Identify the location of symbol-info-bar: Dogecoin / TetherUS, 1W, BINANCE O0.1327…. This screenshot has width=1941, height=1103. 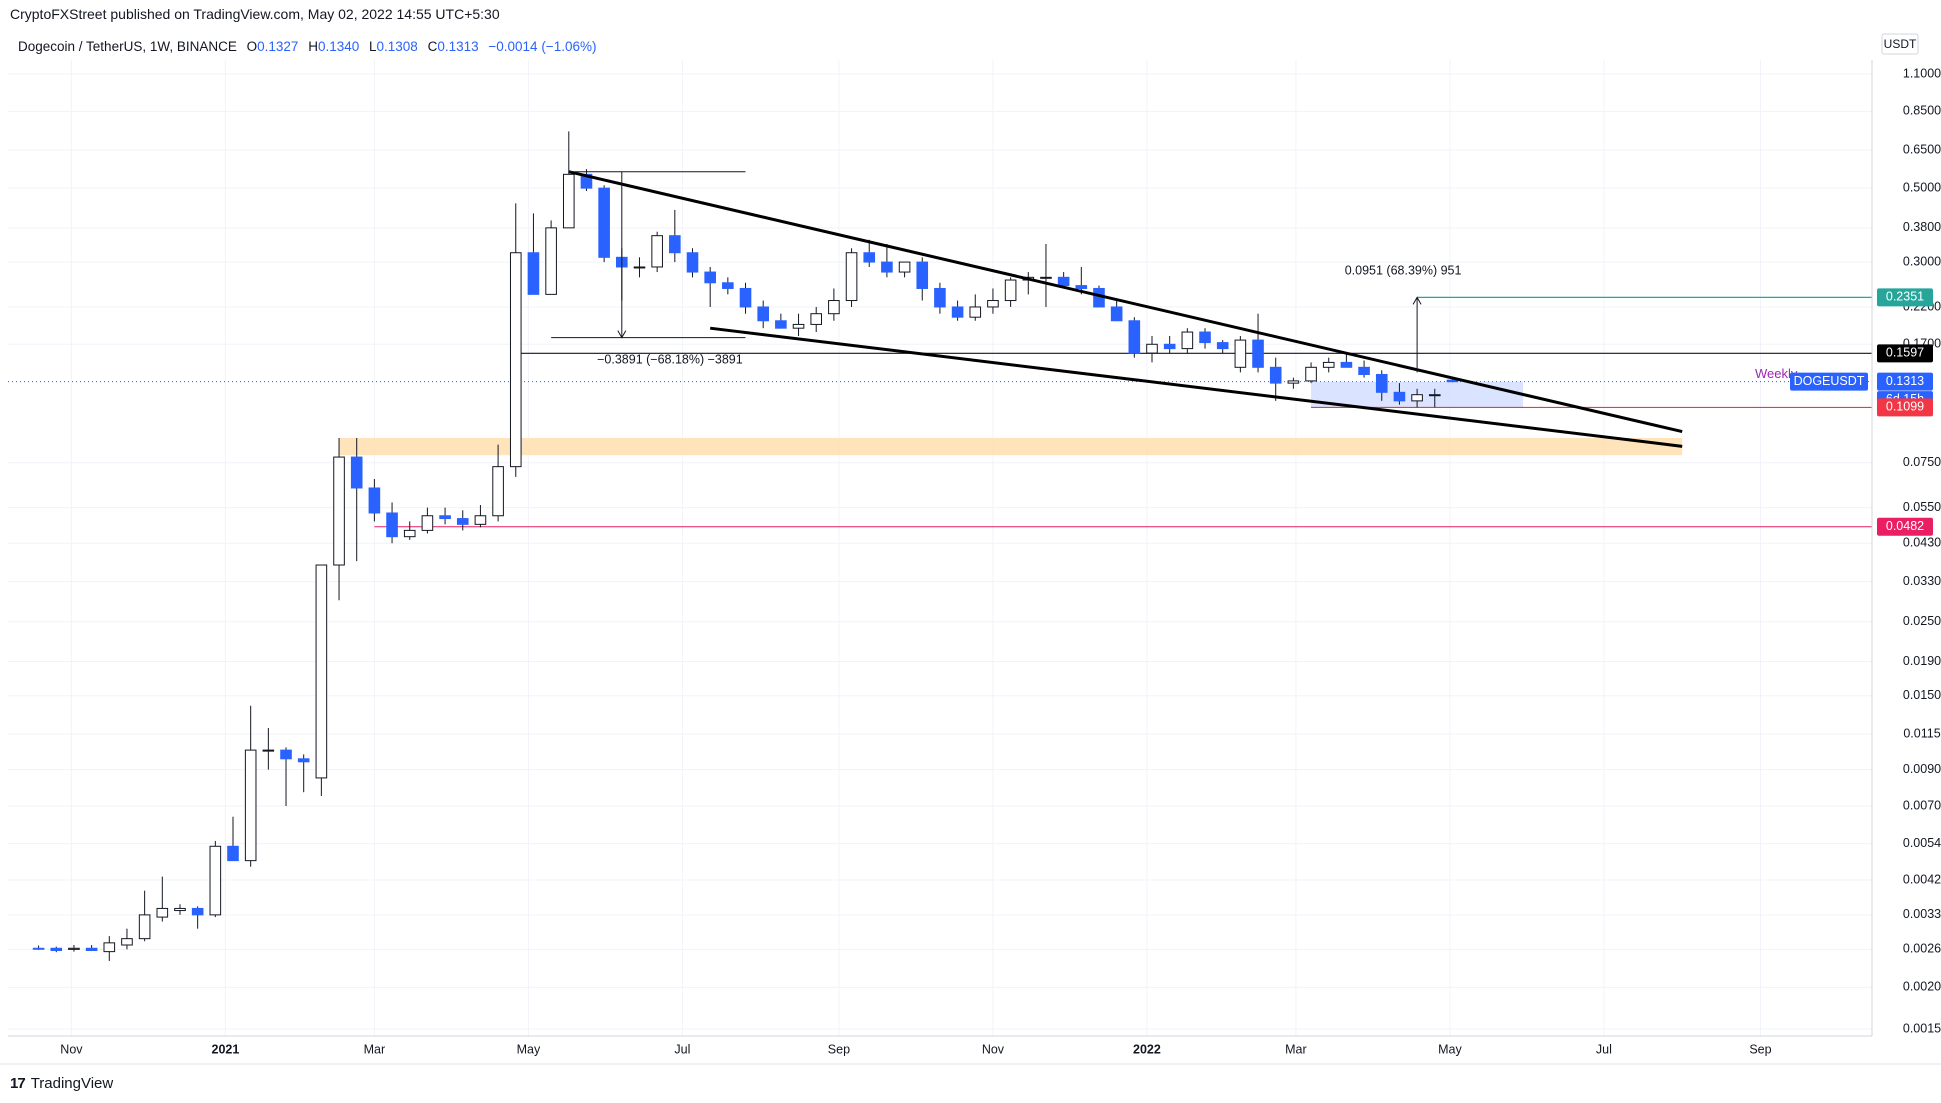
(307, 46).